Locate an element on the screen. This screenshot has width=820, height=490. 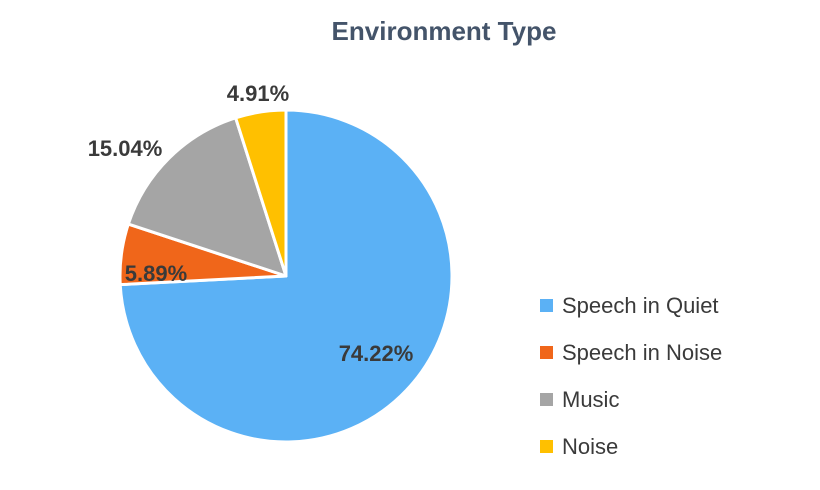
legend-label-noise: Noise is located at coordinates (590, 446).